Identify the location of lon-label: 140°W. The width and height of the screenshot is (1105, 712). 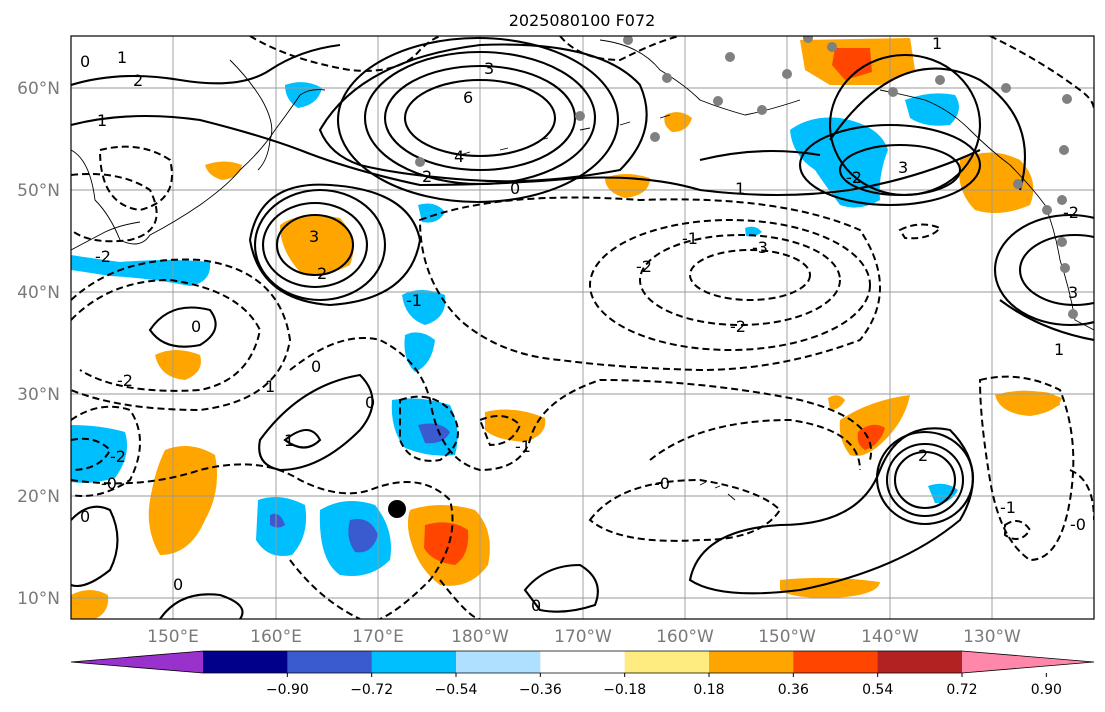
(890, 637).